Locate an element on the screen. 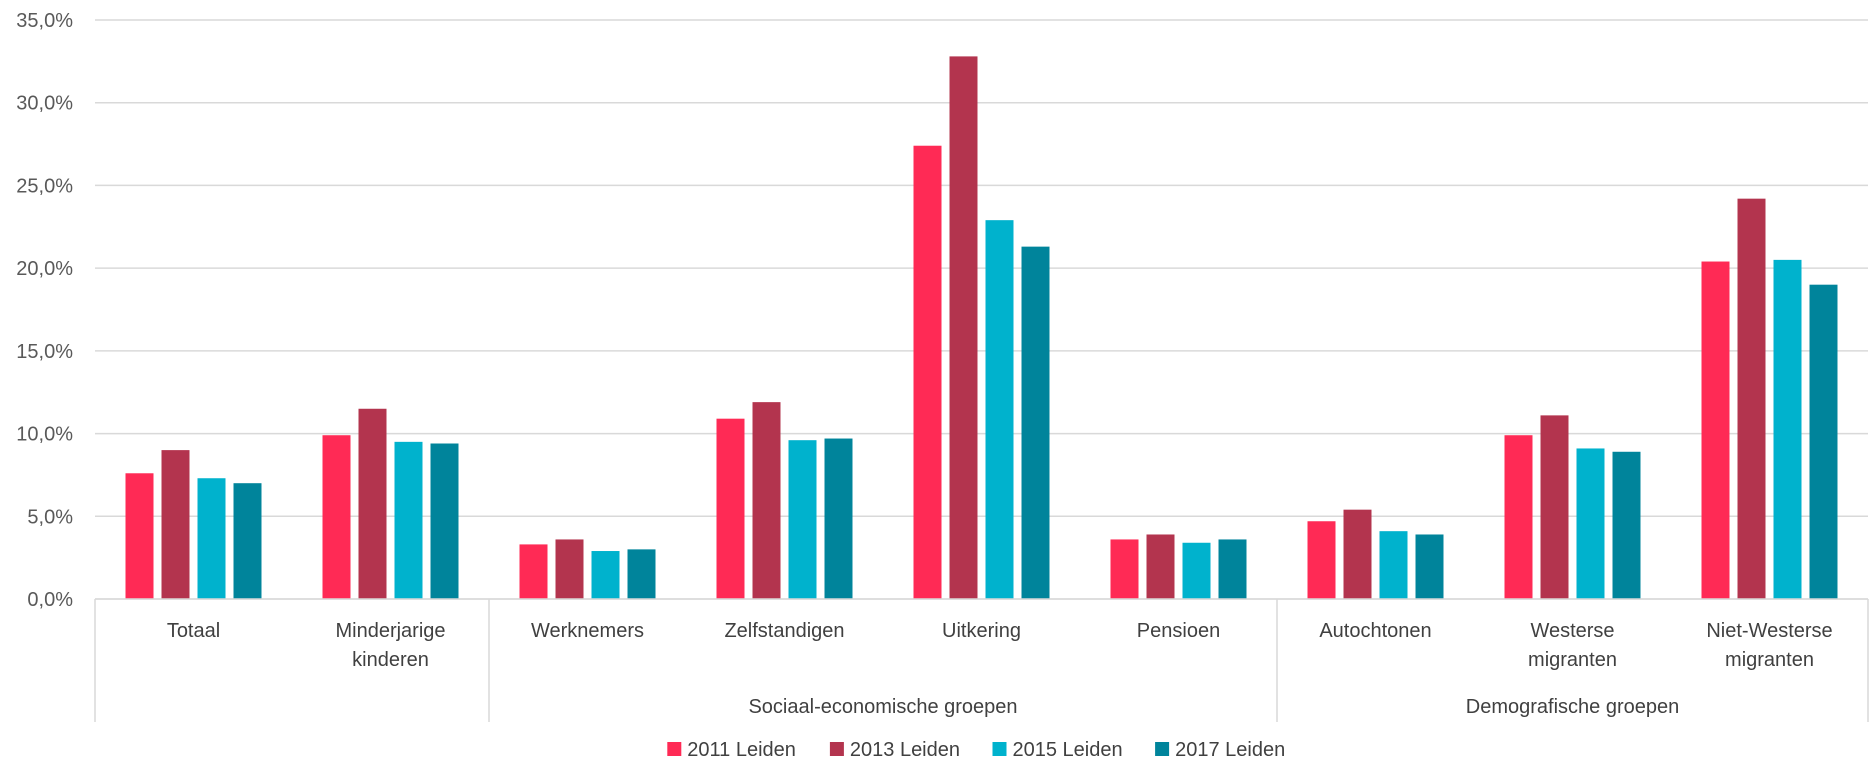  category-label: Uitkering is located at coordinates (981, 631).